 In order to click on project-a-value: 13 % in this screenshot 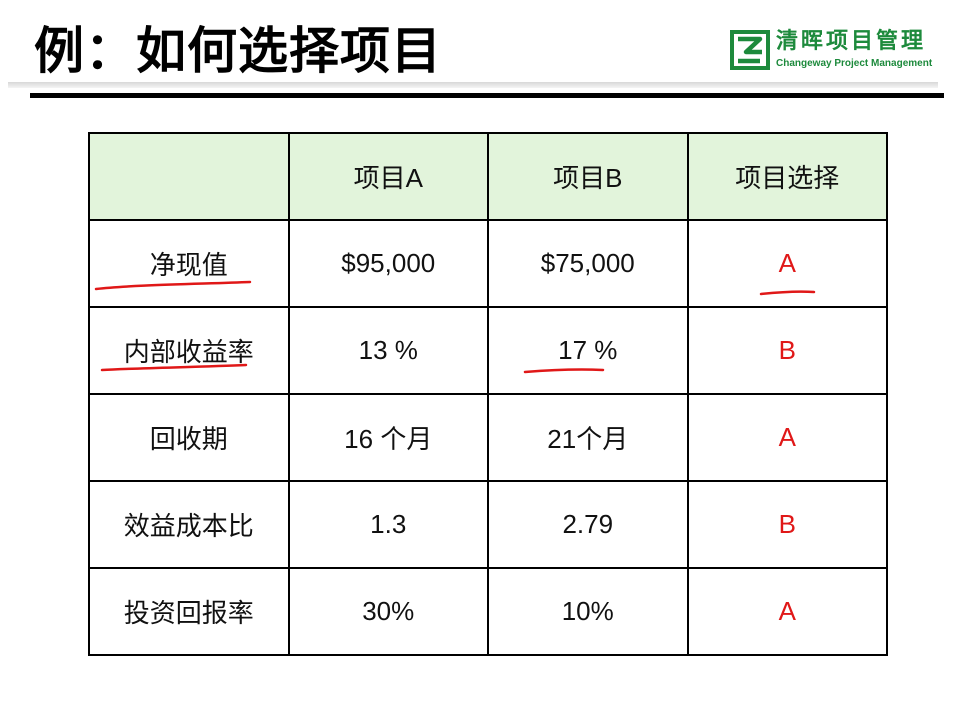, I will do `click(388, 350)`.